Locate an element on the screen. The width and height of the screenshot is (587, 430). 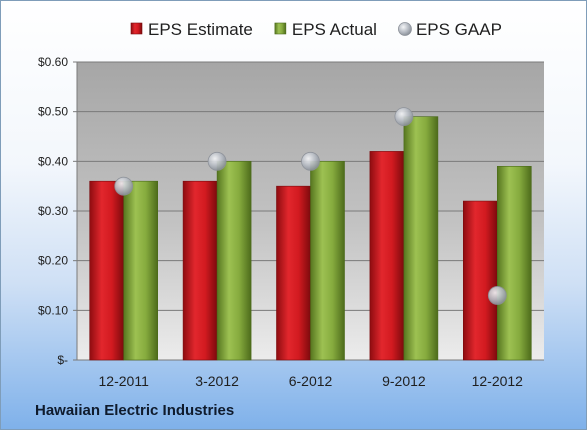
x-tick-label: 9-2012 is located at coordinates (404, 381).